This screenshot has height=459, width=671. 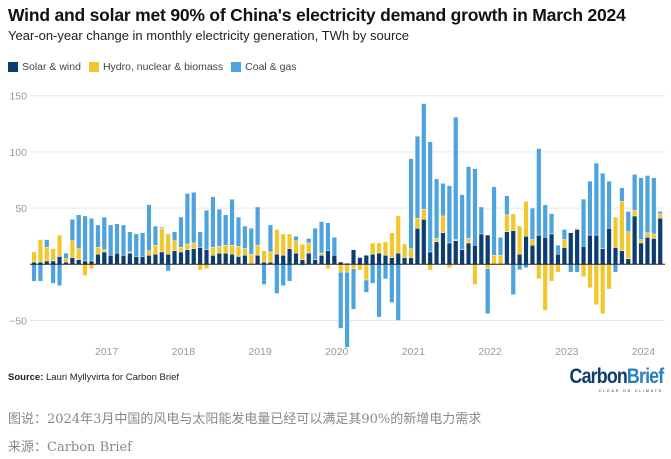 What do you see at coordinates (155, 67) in the screenshot?
I see `legend-item-hydro: Hydro, nuclear & biomass` at bounding box center [155, 67].